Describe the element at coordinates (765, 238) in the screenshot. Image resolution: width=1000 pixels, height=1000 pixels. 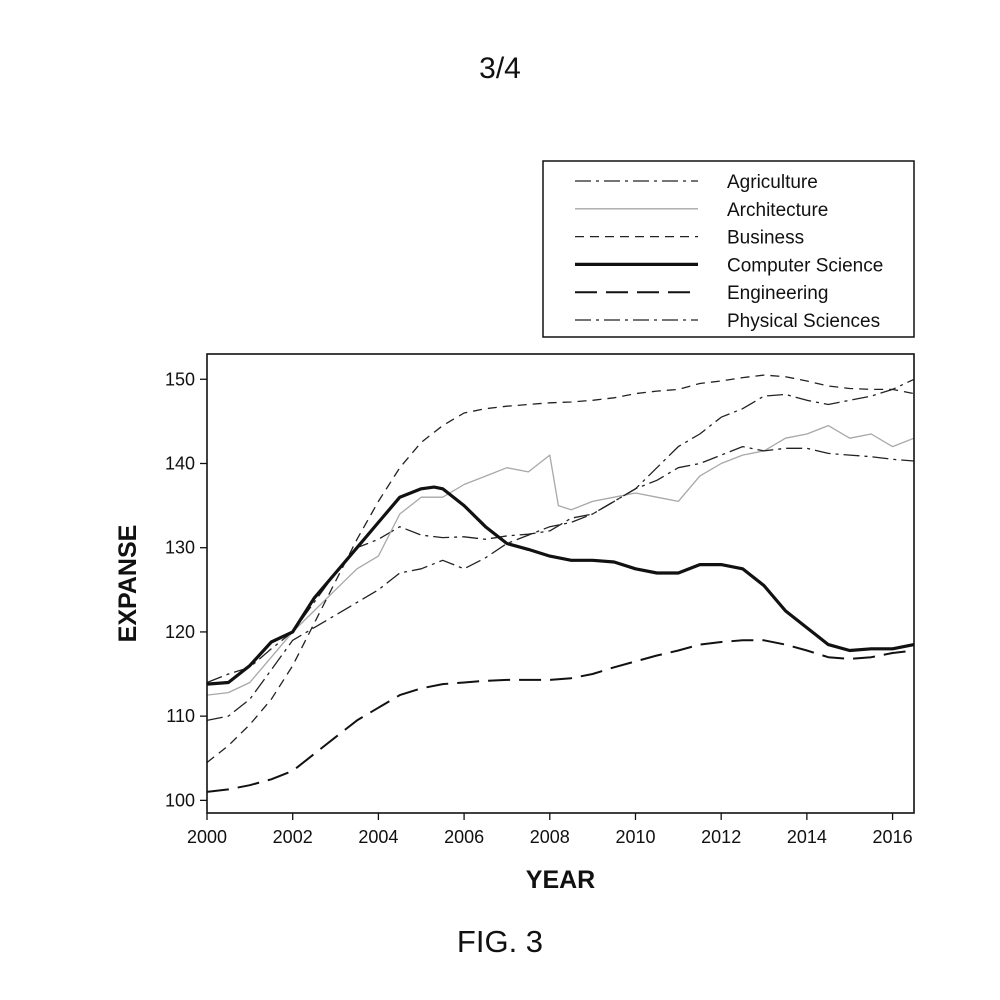
I see `legend-label: Business` at that location.